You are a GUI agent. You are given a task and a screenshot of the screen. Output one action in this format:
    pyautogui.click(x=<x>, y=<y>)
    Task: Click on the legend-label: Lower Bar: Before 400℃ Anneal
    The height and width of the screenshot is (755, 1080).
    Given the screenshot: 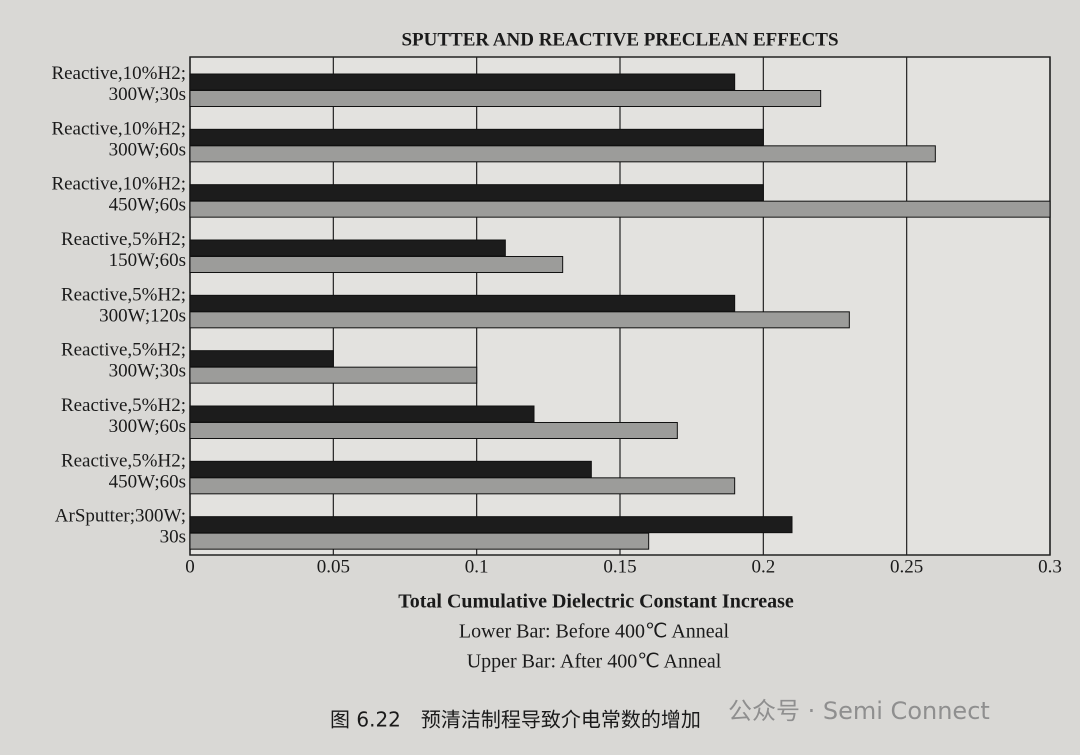 What is the action you would take?
    pyautogui.click(x=594, y=632)
    